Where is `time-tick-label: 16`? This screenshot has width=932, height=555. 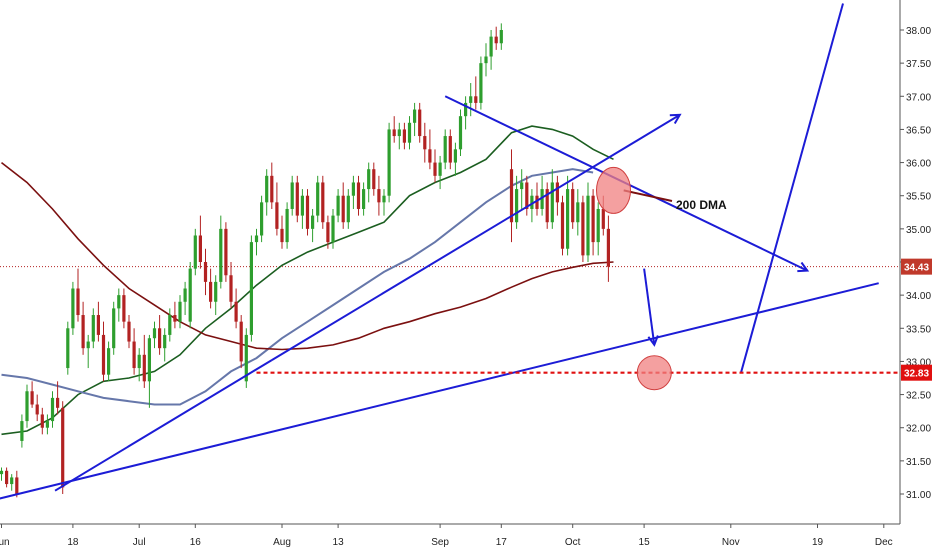 time-tick-label: 16 is located at coordinates (196, 542).